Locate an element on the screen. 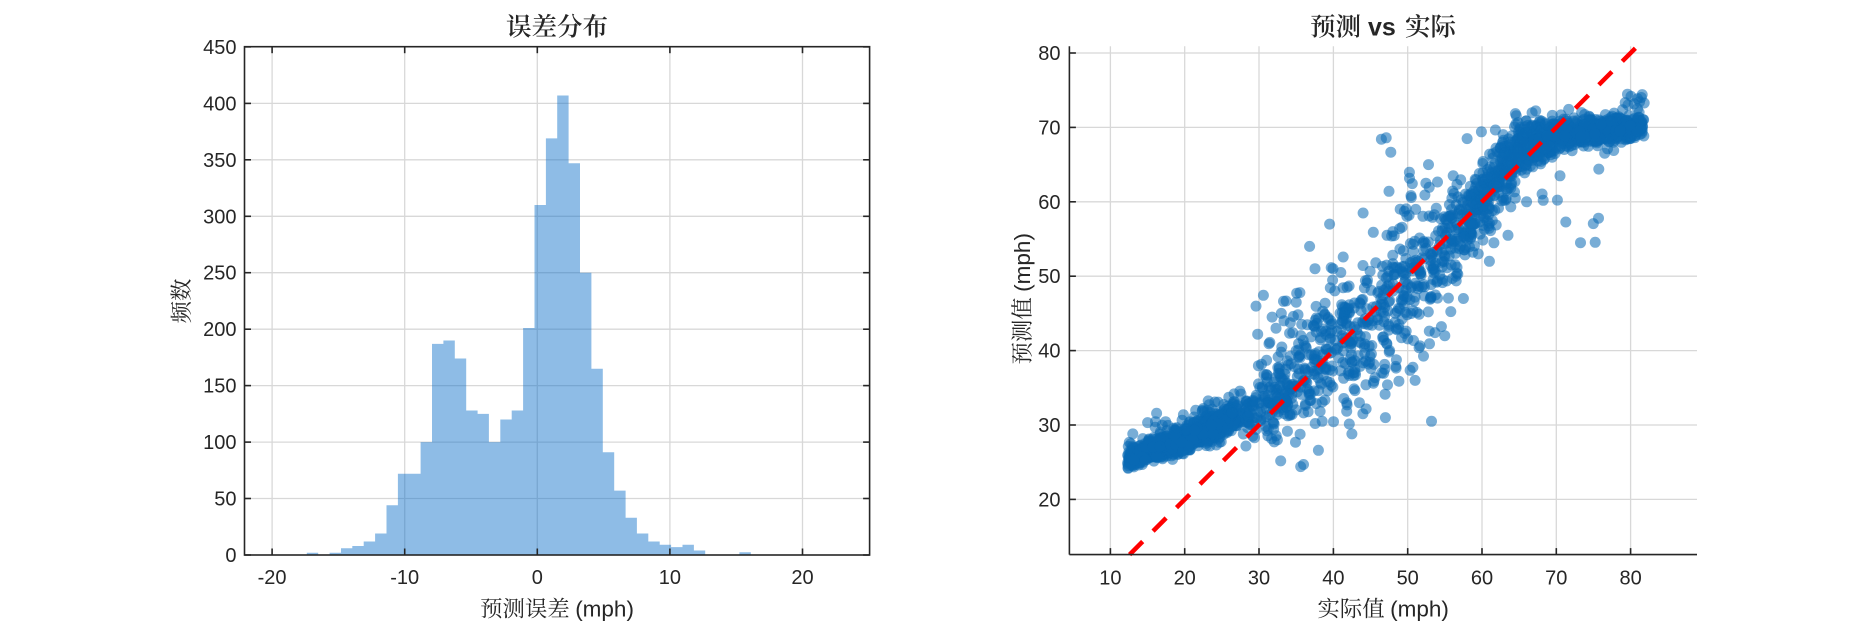 This screenshot has width=1875, height=630. svg-text: -20 is located at coordinates (272, 578).